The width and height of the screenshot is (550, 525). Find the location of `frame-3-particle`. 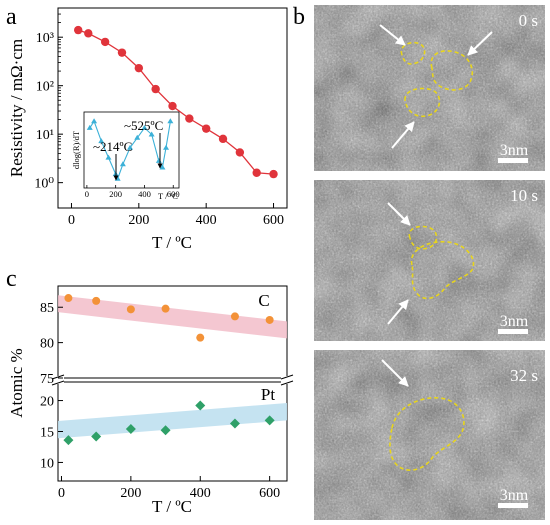

frame-3-particle is located at coordinates (427, 434).